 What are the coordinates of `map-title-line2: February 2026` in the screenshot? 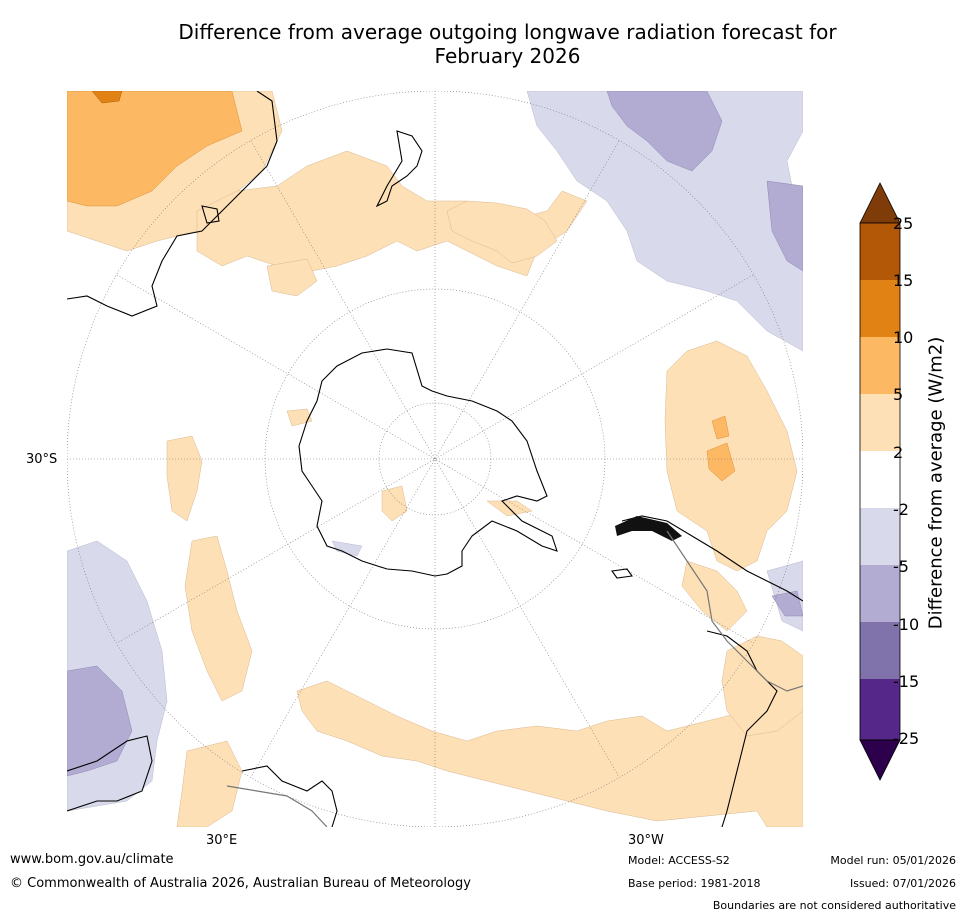 It's located at (507, 56).